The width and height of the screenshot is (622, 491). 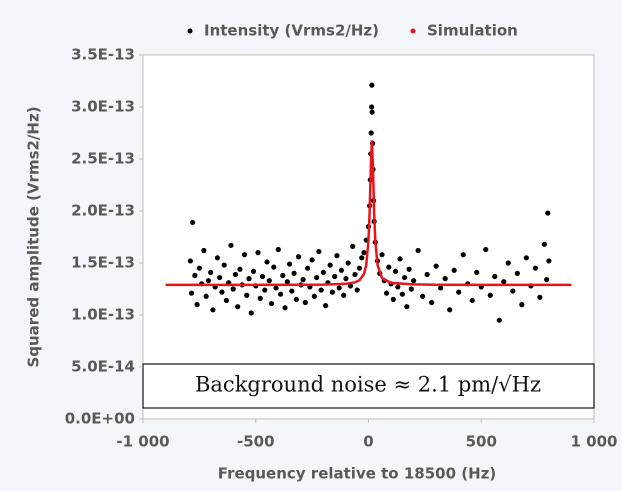 What do you see at coordinates (103, 55) in the screenshot?
I see `y-tick-label: 3.5E-13` at bounding box center [103, 55].